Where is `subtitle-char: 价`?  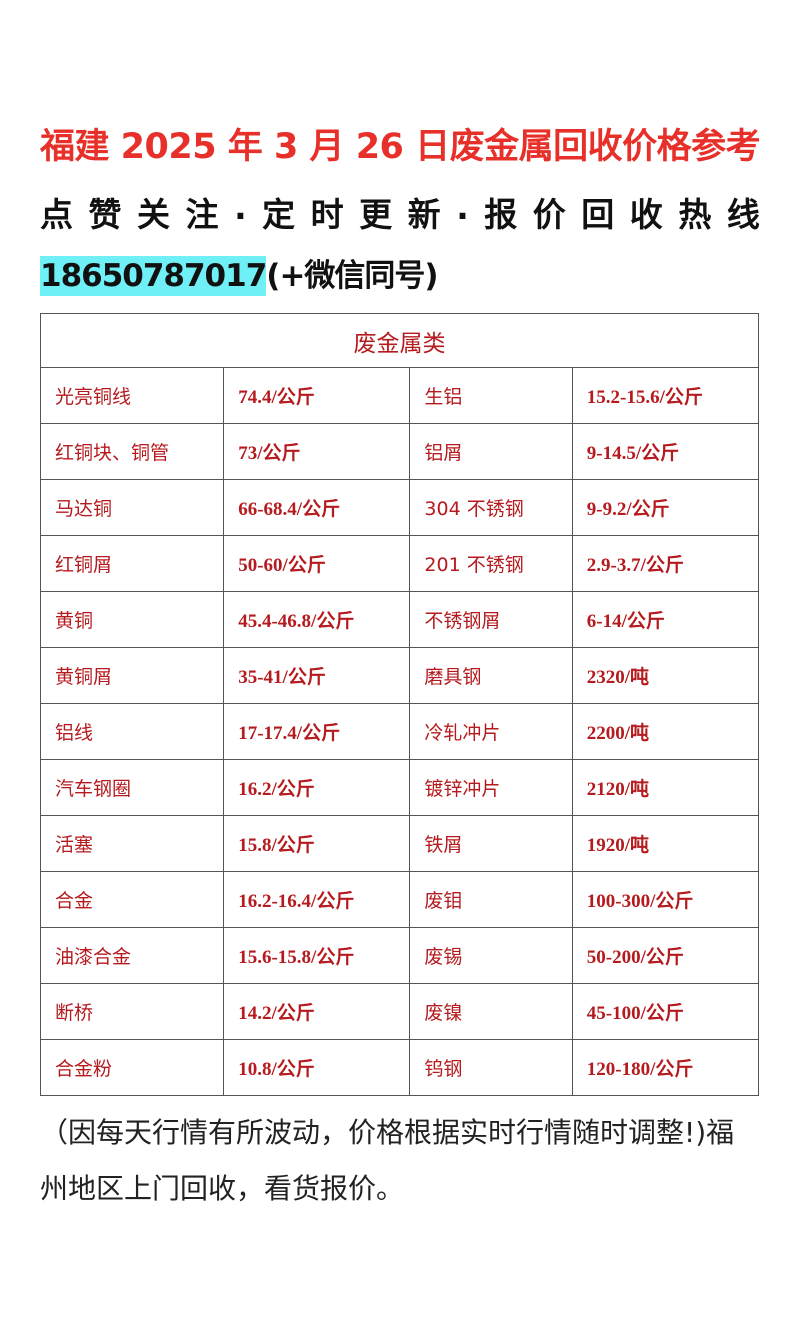
subtitle-char: 价 is located at coordinates (549, 214).